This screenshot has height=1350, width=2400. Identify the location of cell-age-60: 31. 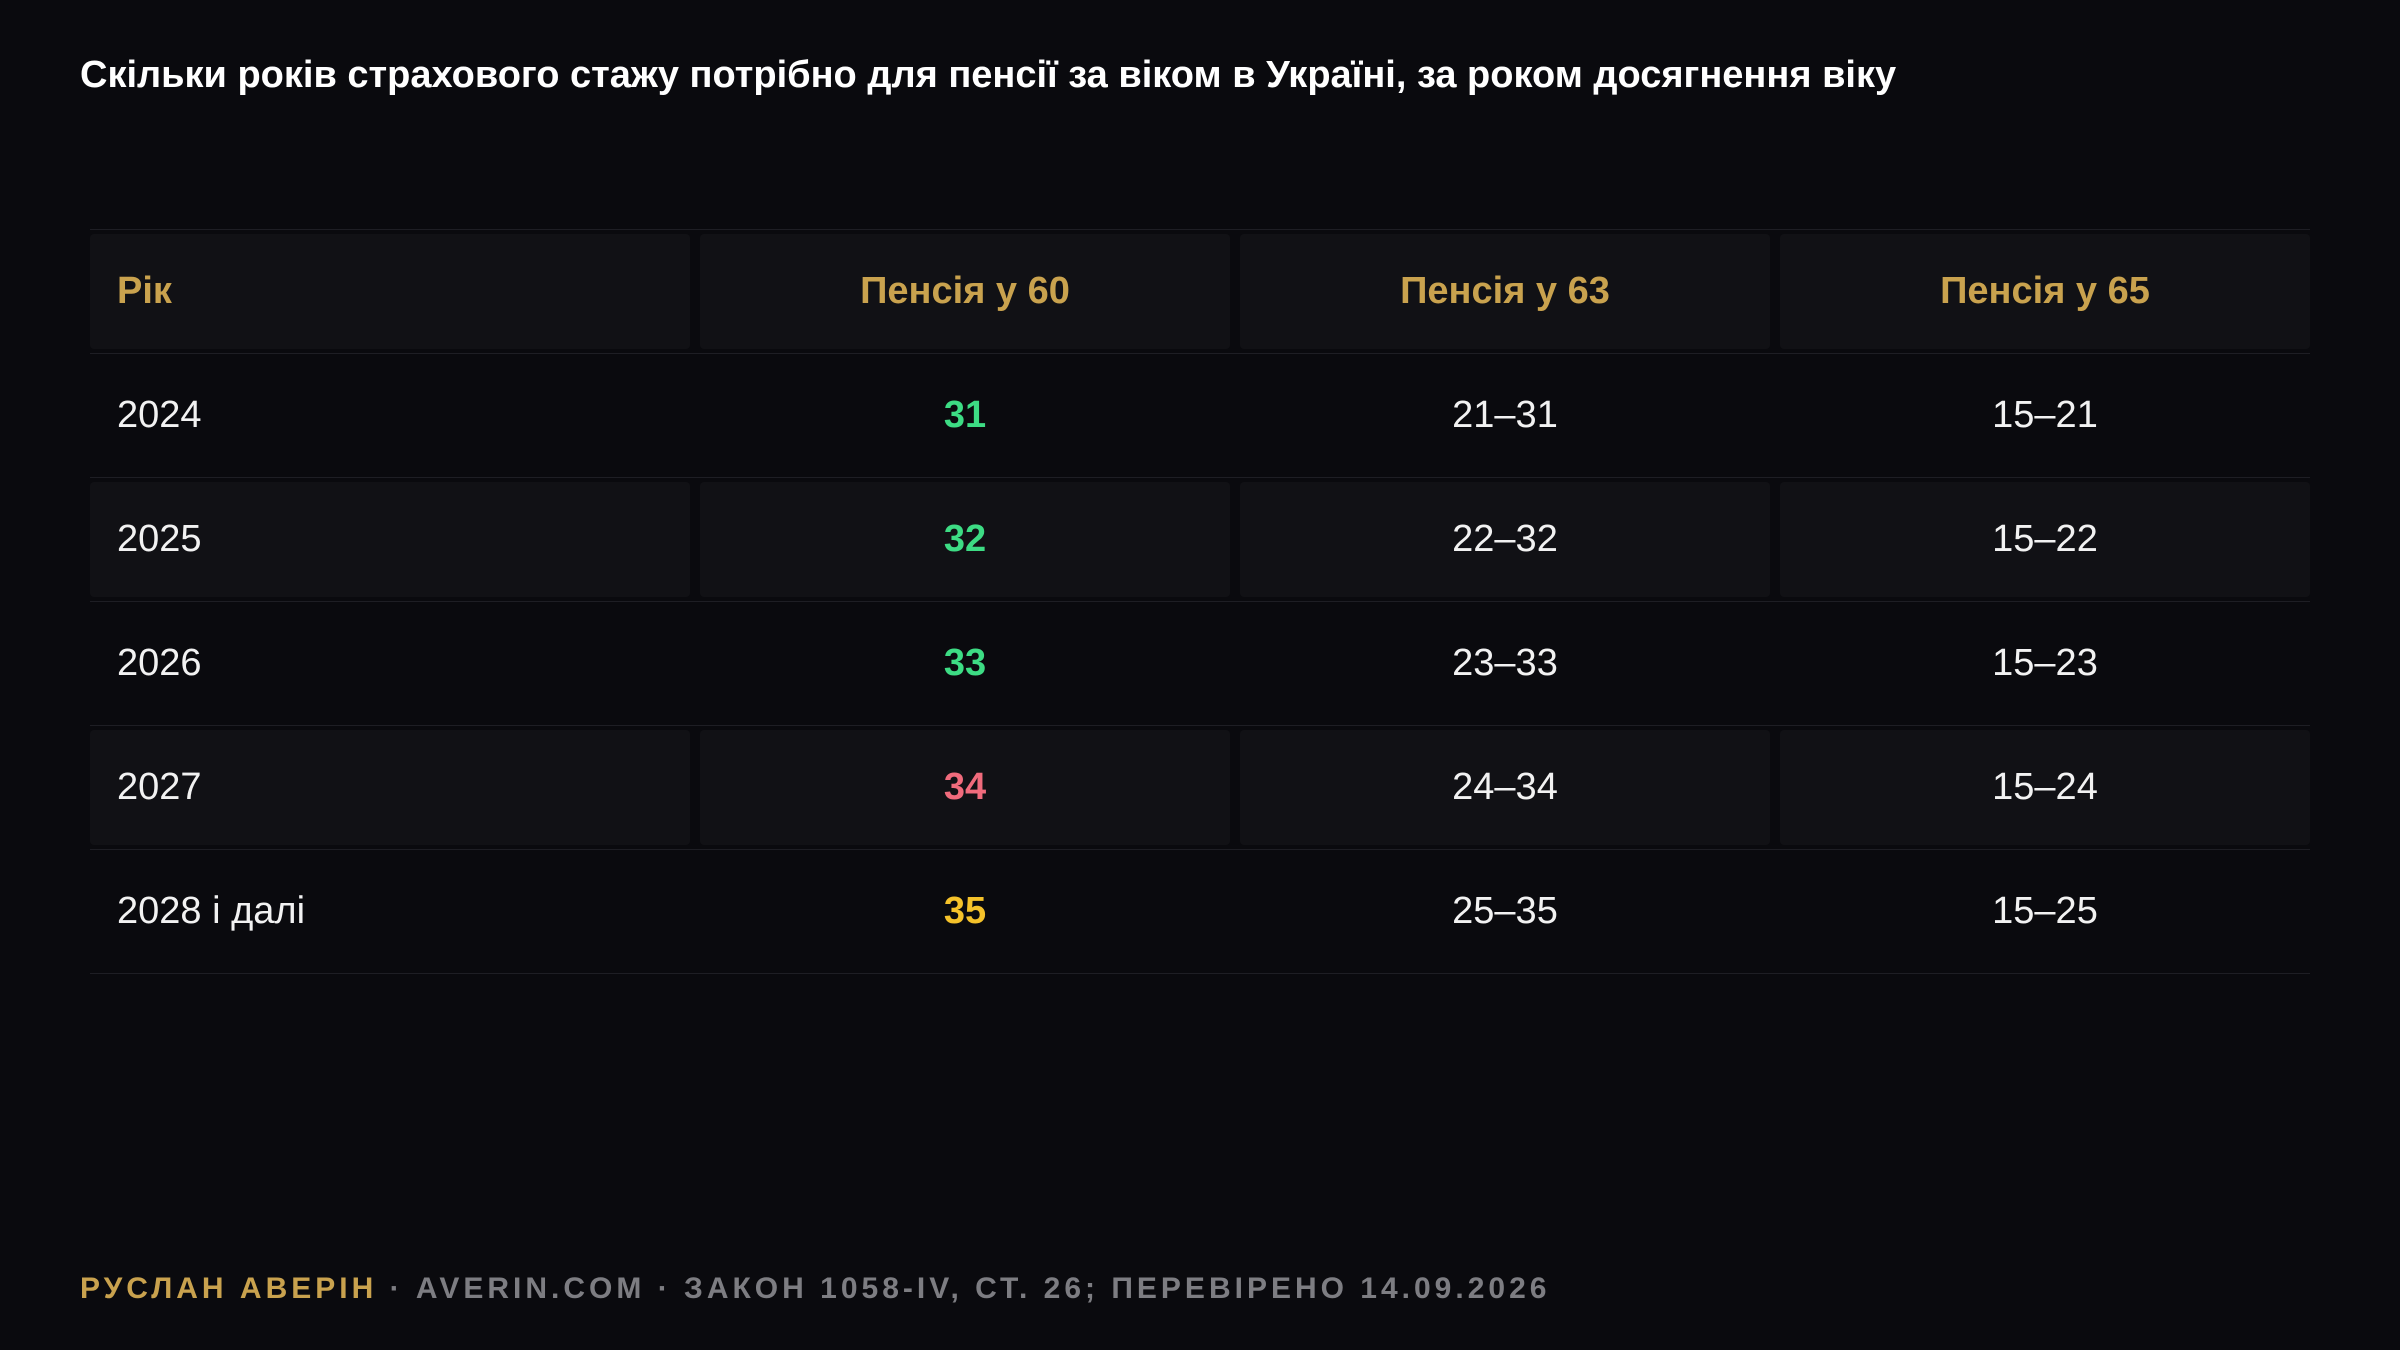
(965, 415).